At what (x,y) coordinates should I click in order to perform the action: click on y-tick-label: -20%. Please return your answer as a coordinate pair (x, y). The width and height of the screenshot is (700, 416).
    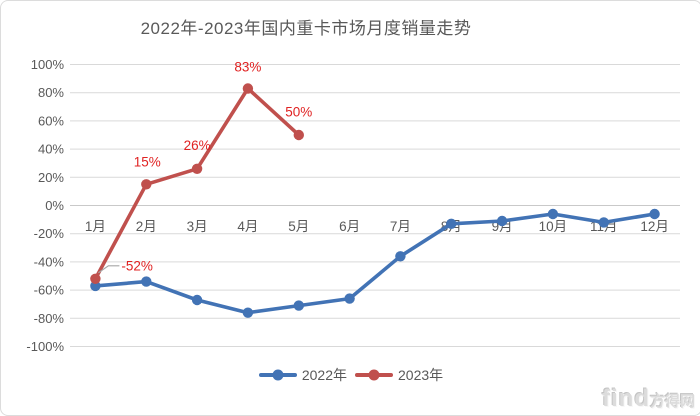
    Looking at the image, I should click on (49, 233).